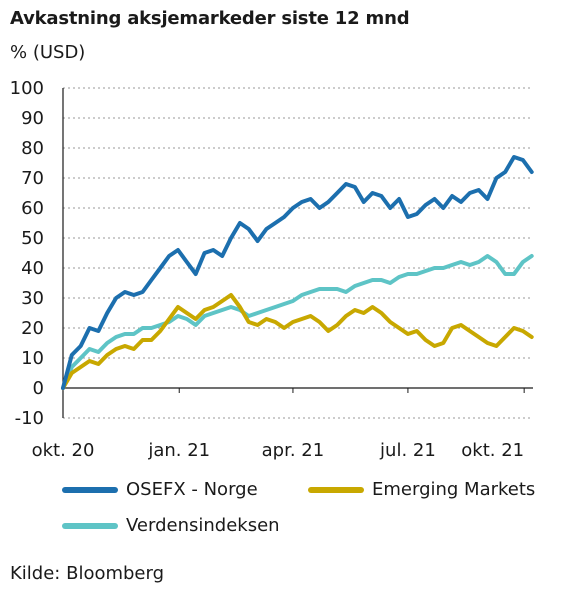  What do you see at coordinates (32, 118) in the screenshot?
I see `y-tick-label: 90` at bounding box center [32, 118].